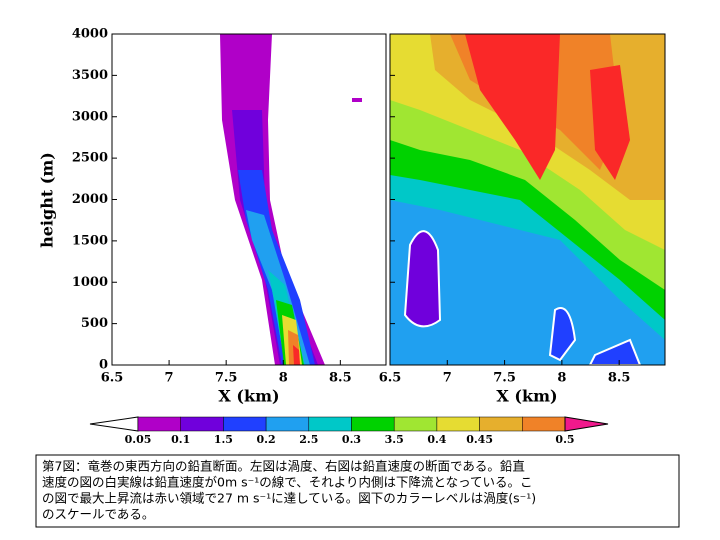 The image size is (720, 540). Describe the element at coordinates (351, 439) in the screenshot. I see `colorbar-label: 0.3` at that location.